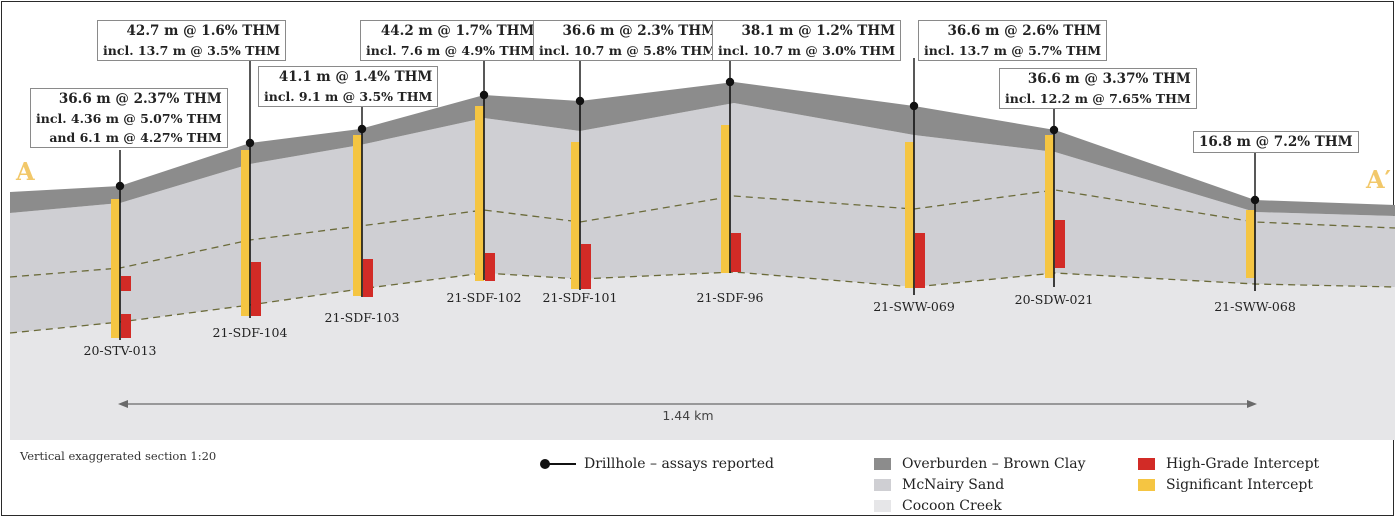 Image resolution: width=1396 pixels, height=518 pixels. What do you see at coordinates (1013, 50) in the screenshot?
I see `callout-line: incl. 13.7 m @ 5.7% THM` at bounding box center [1013, 50].